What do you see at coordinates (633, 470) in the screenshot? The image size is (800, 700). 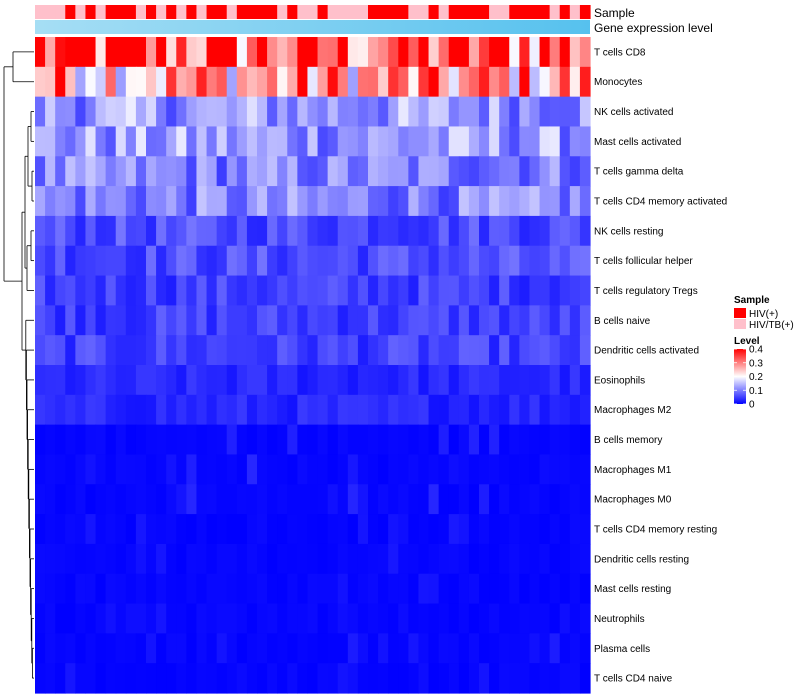 I see `row-label: Macrophages M1` at bounding box center [633, 470].